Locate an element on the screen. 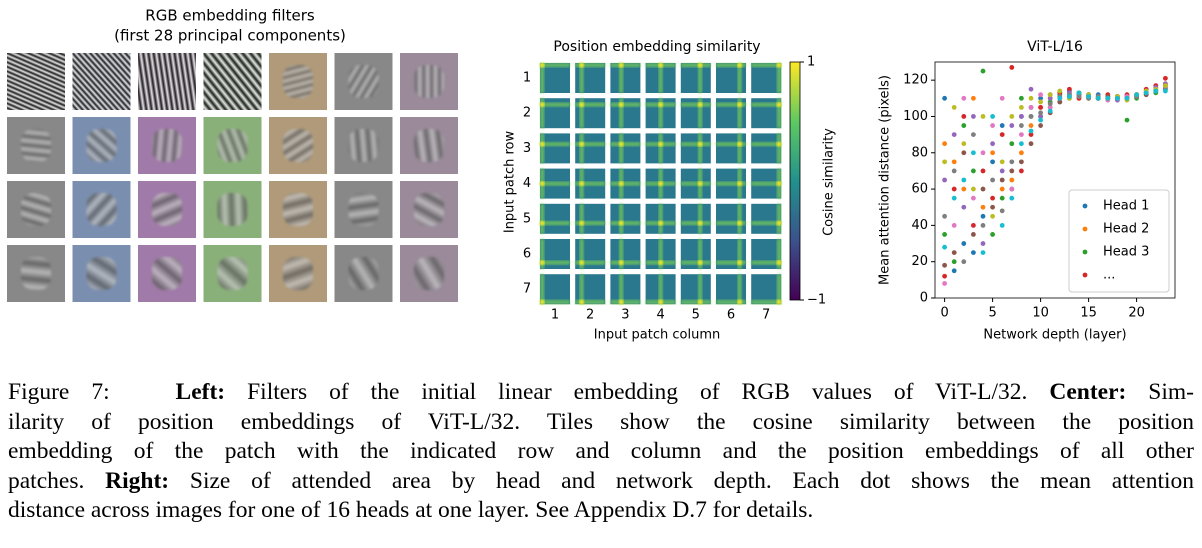  legend-label: Head 1 is located at coordinates (1126, 206).